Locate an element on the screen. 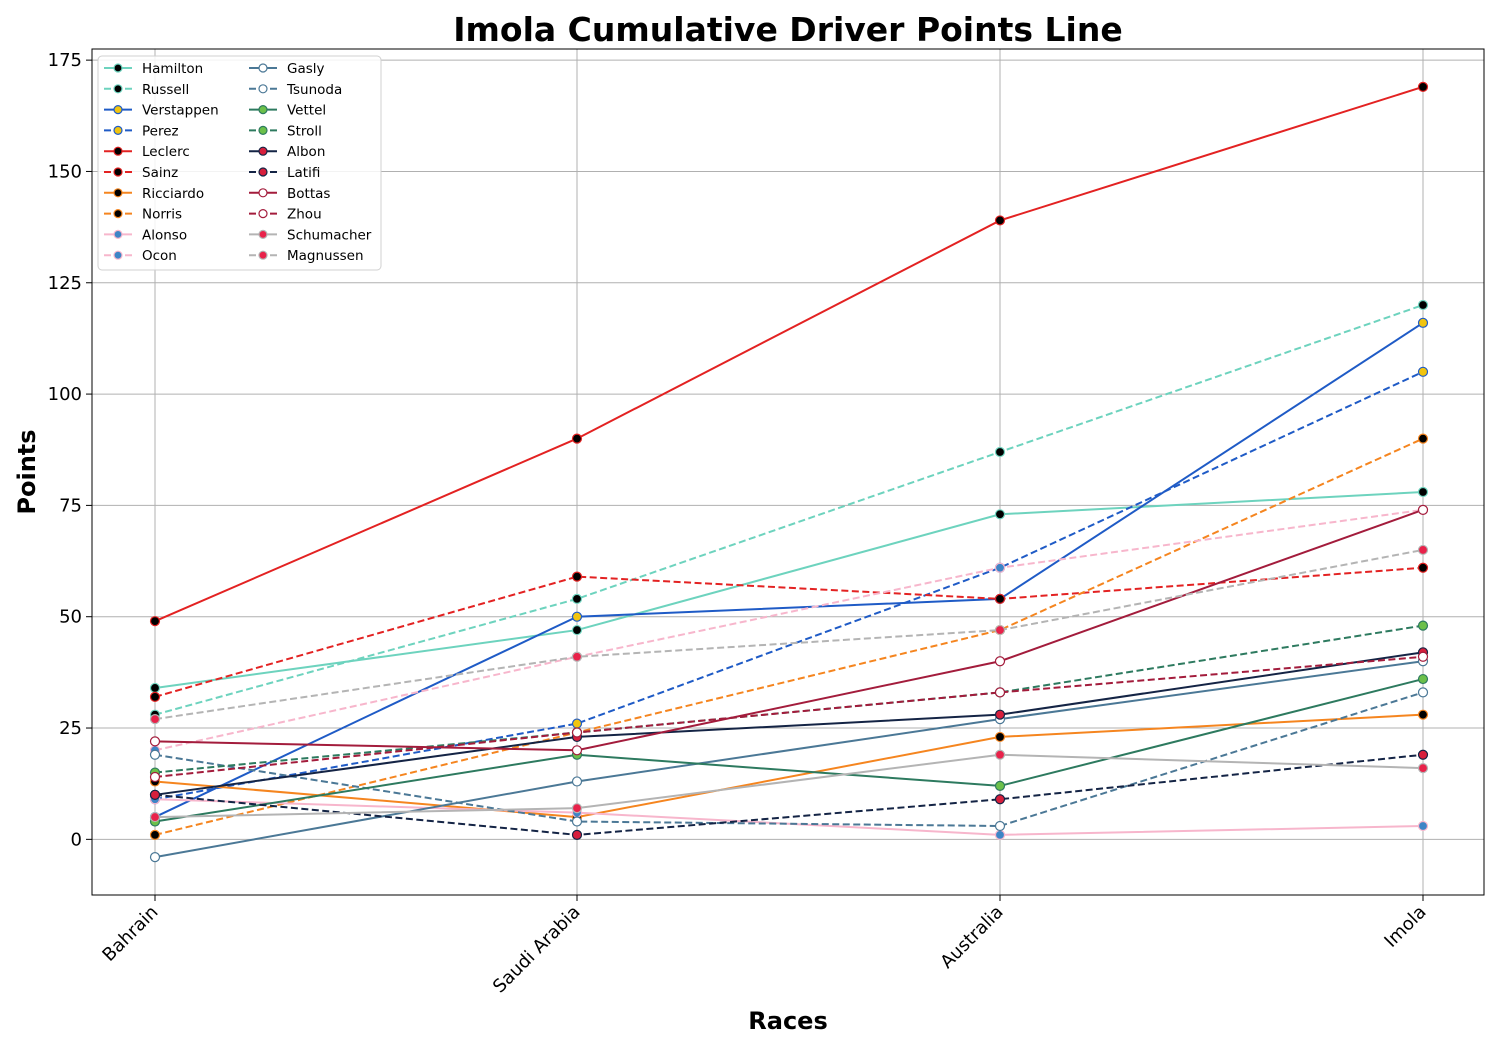  legend-label: Hamilton is located at coordinates (172, 69).